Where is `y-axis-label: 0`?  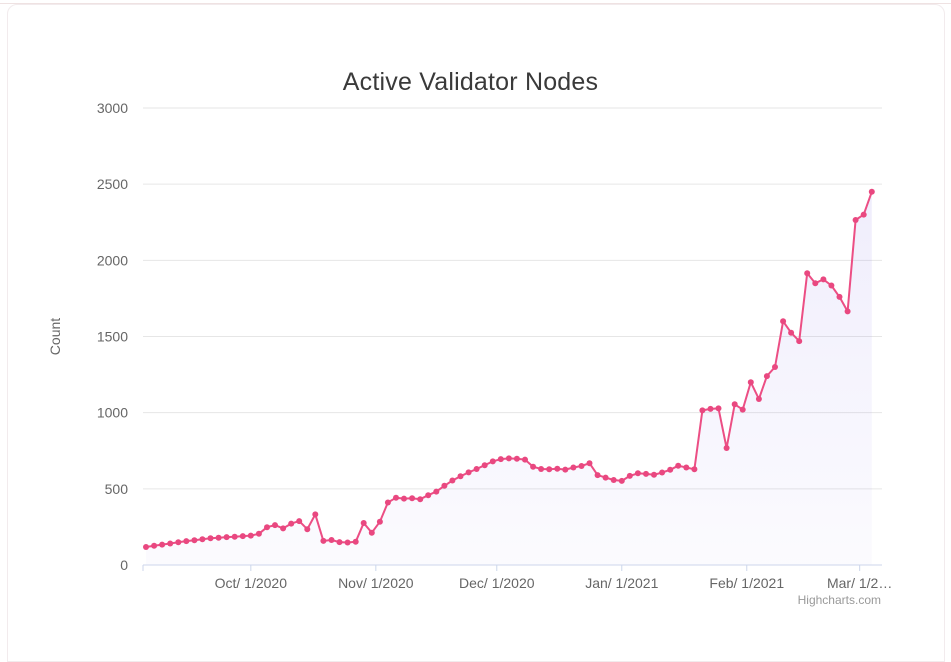
y-axis-label: 0 is located at coordinates (124, 565).